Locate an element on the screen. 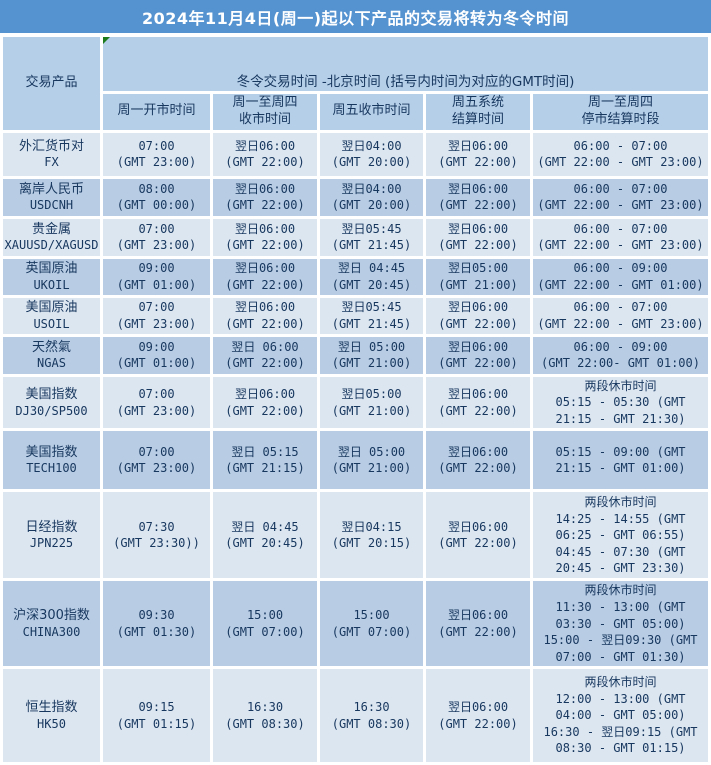 The width and height of the screenshot is (711, 765). product-cell: 天然氣 NGAS is located at coordinates (51, 355).